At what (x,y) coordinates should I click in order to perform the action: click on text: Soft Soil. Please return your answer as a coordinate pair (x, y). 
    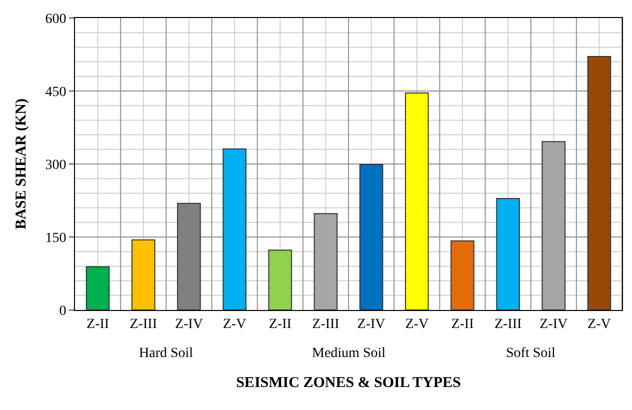
    Looking at the image, I should click on (531, 353).